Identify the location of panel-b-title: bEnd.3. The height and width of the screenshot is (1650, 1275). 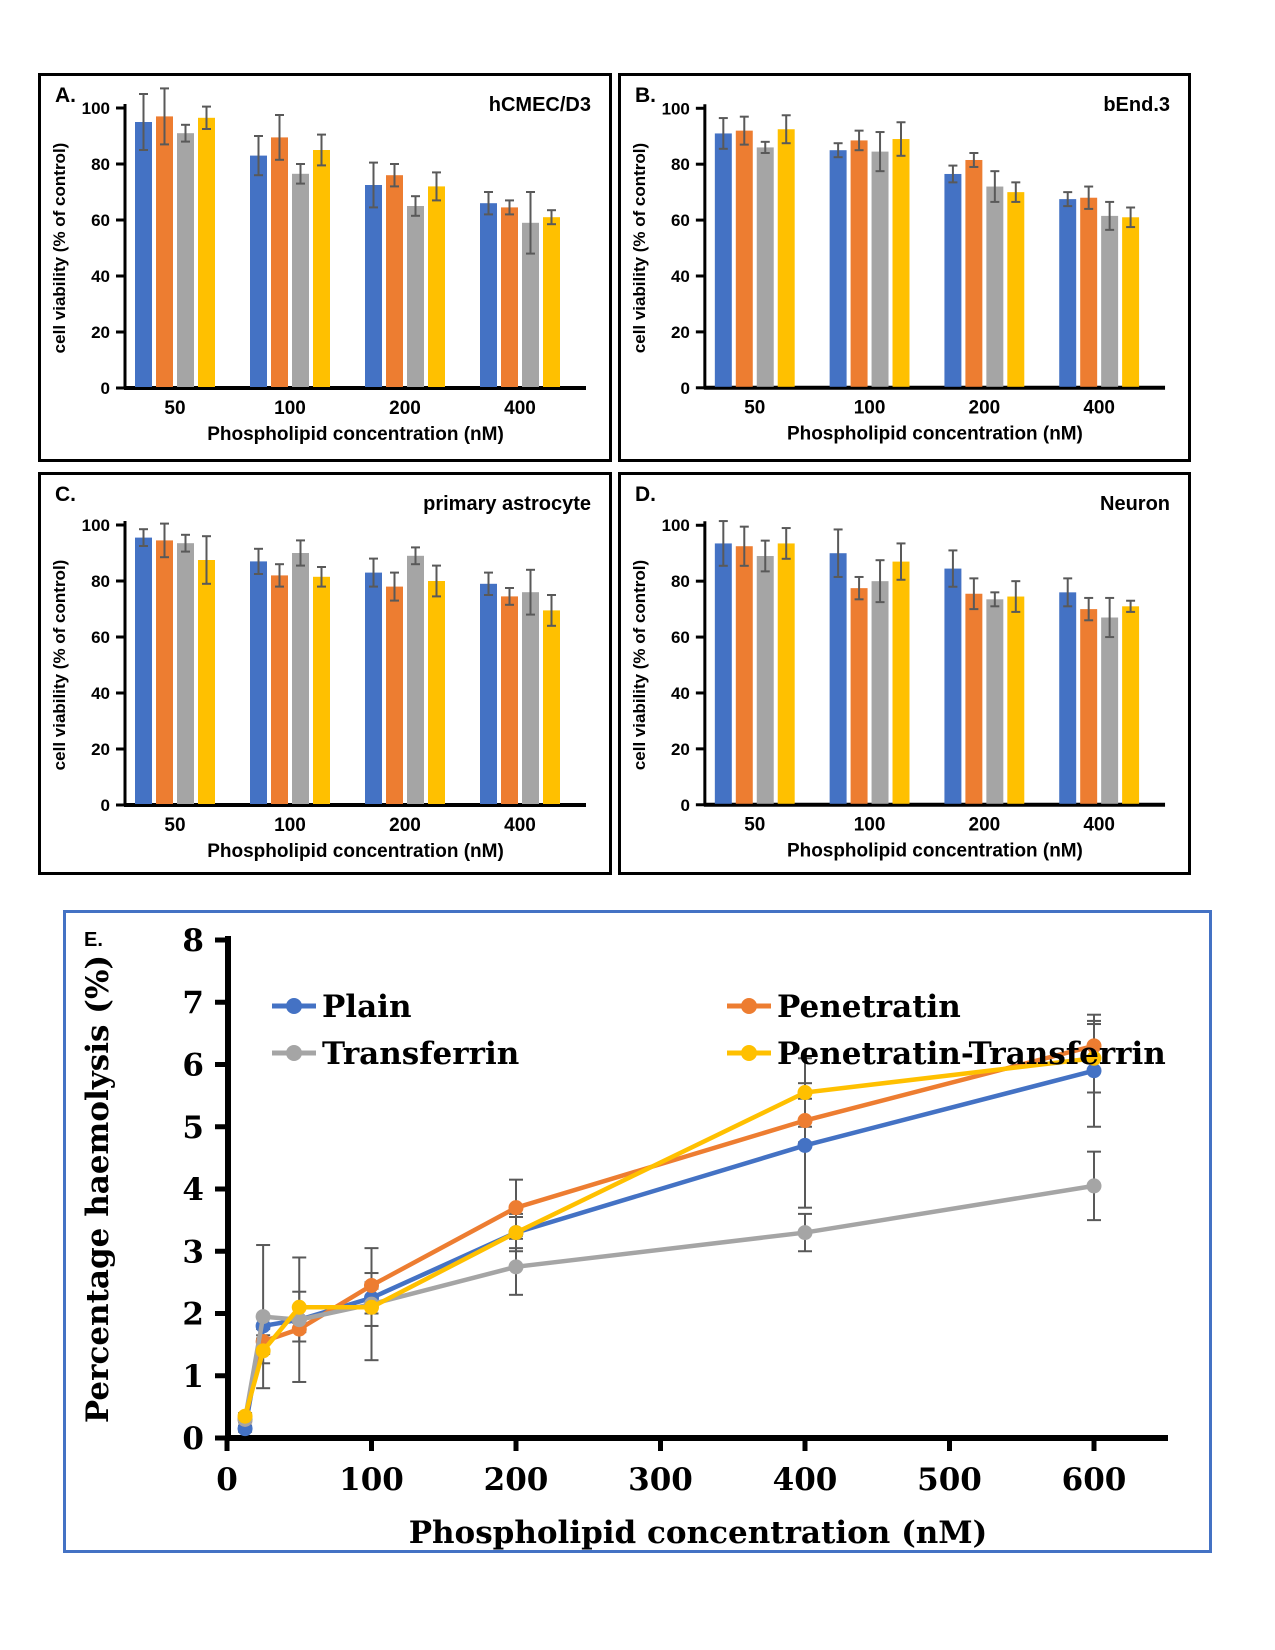
(1136, 105).